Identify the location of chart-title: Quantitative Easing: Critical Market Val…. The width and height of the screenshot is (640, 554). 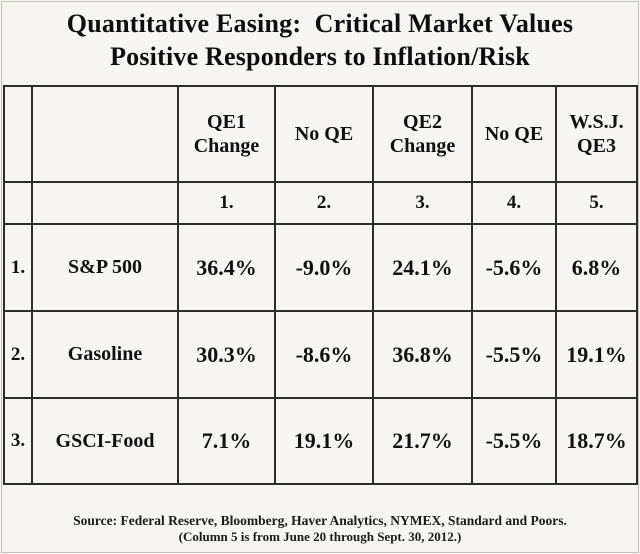
(320, 40).